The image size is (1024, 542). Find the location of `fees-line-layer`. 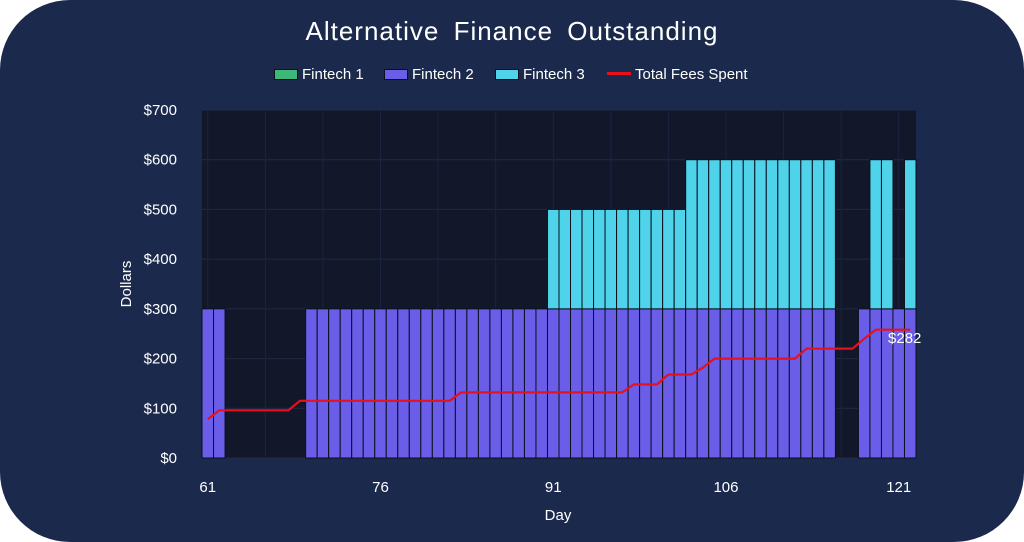

fees-line-layer is located at coordinates (559, 374).